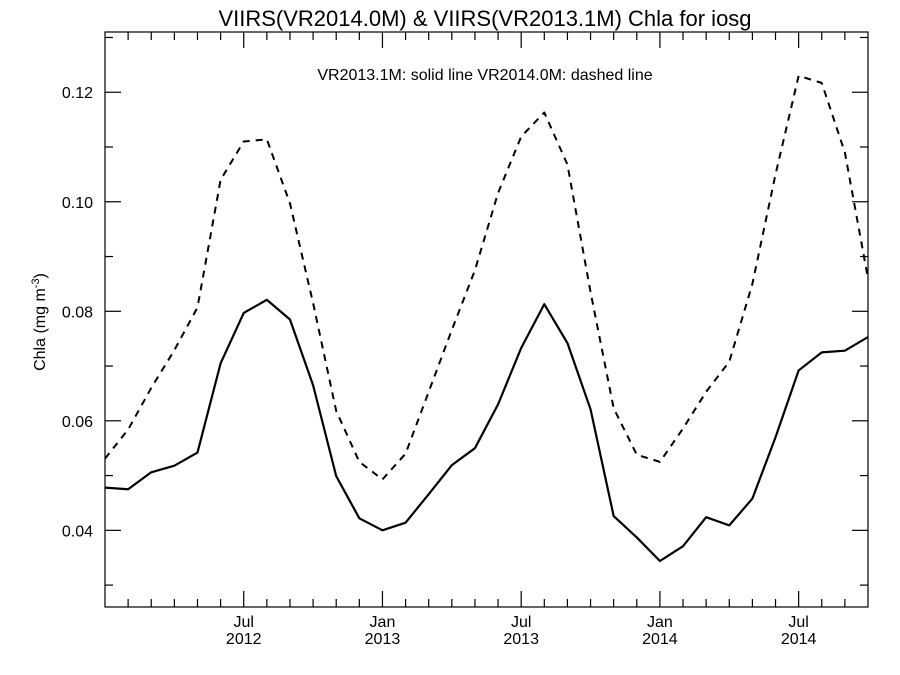  I want to click on y-tick-label: 0.12, so click(77, 93).